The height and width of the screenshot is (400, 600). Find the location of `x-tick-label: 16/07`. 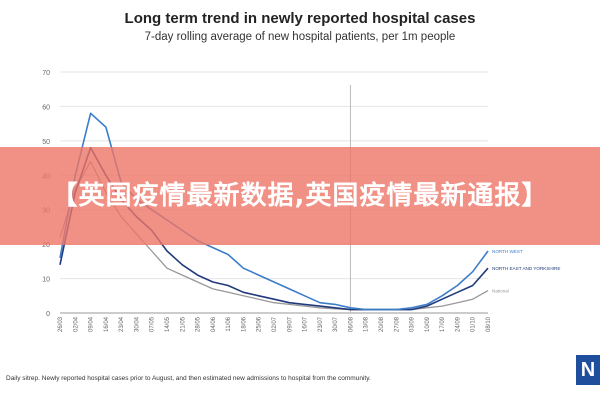

x-tick-label: 16/07 is located at coordinates (306, 324).